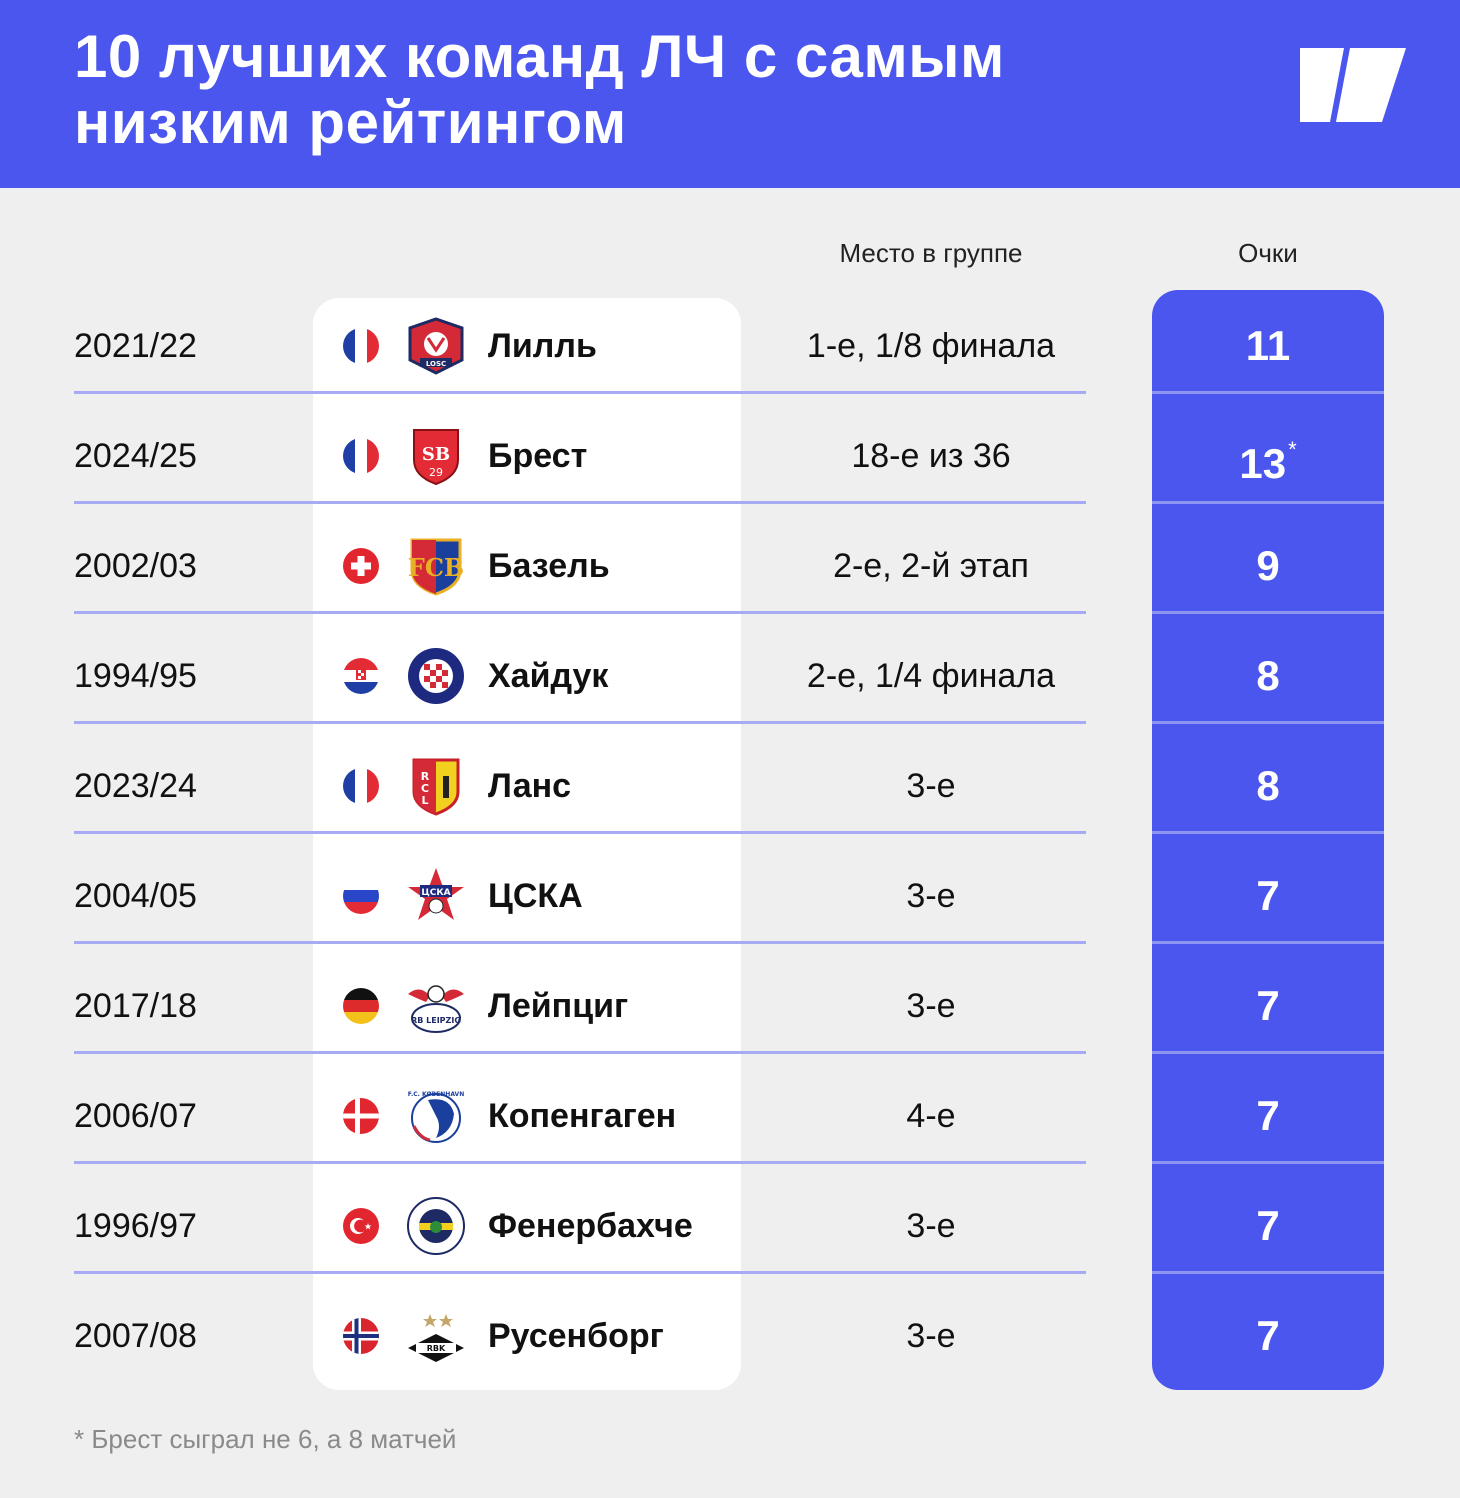 Image resolution: width=1460 pixels, height=1498 pixels. I want to click on group-place: 4-е, so click(931, 1116).